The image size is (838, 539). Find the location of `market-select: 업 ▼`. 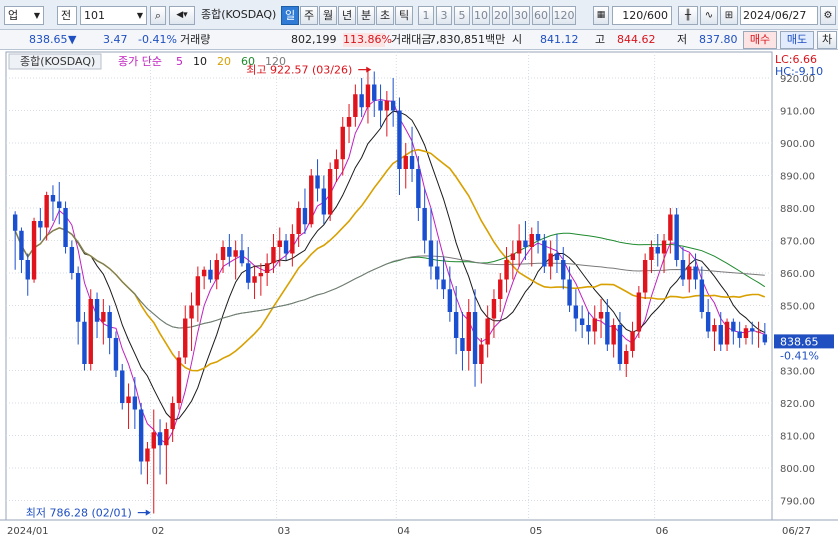

market-select: 업 ▼ is located at coordinates (24, 15).